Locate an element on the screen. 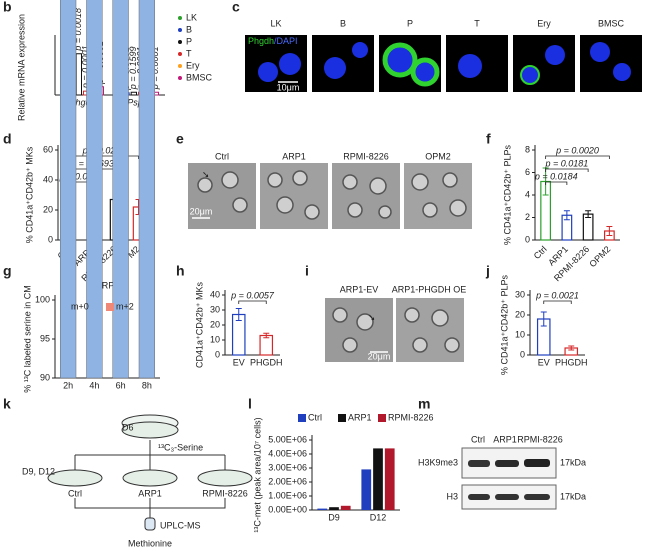 This screenshot has width=650, height=553. schematic-label: ARP1 is located at coordinates (150, 493).